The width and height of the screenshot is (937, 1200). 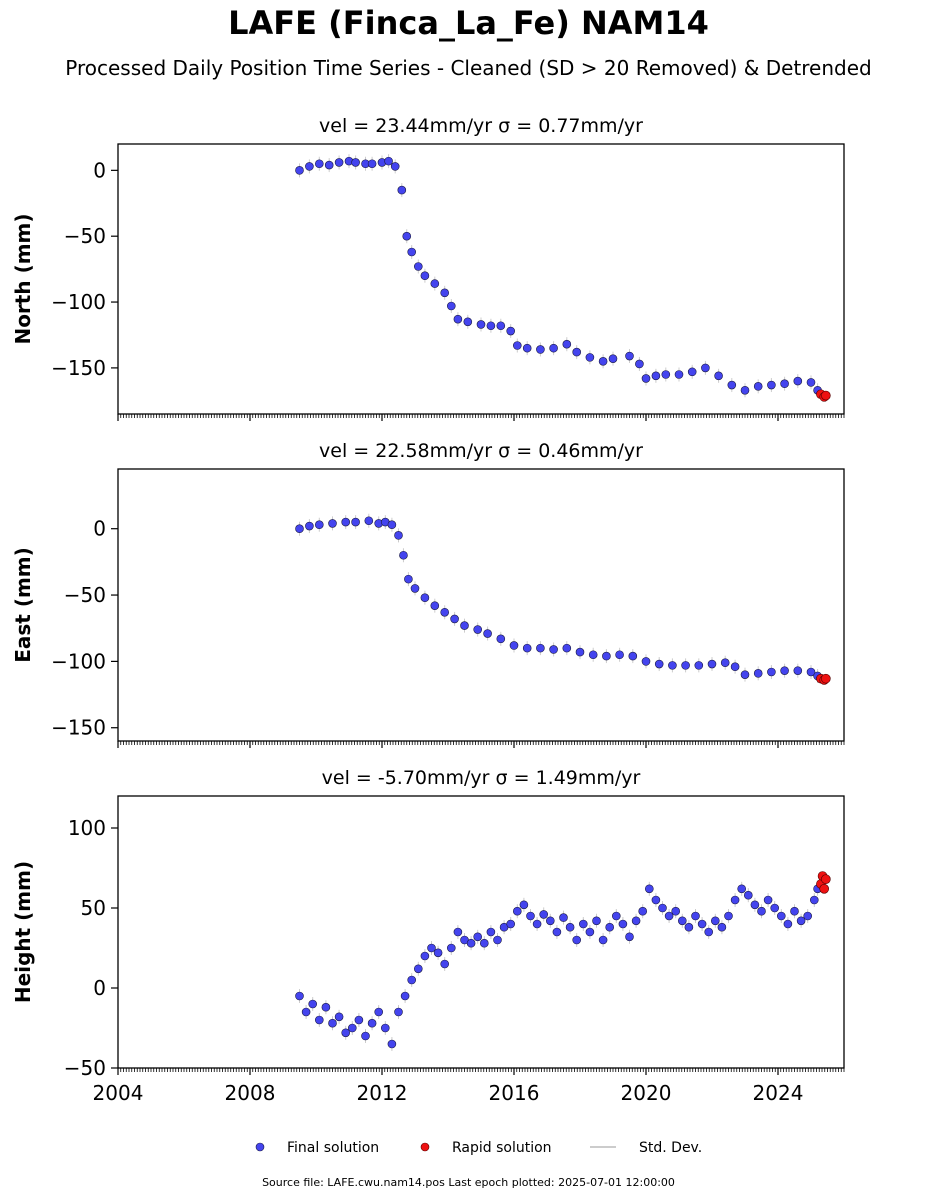 I want to click on x-tick-label: 2016, so click(x=514, y=1093).